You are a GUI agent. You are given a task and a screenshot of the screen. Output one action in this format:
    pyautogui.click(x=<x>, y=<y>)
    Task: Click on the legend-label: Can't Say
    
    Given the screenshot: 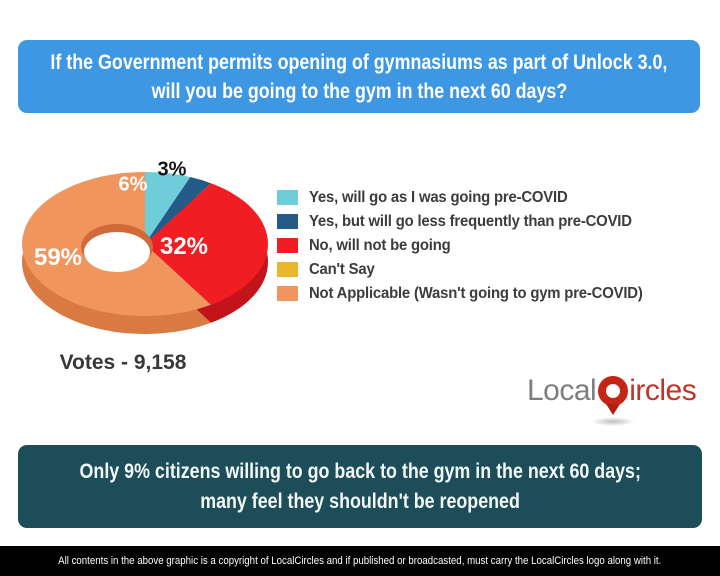 What is the action you would take?
    pyautogui.click(x=342, y=269)
    